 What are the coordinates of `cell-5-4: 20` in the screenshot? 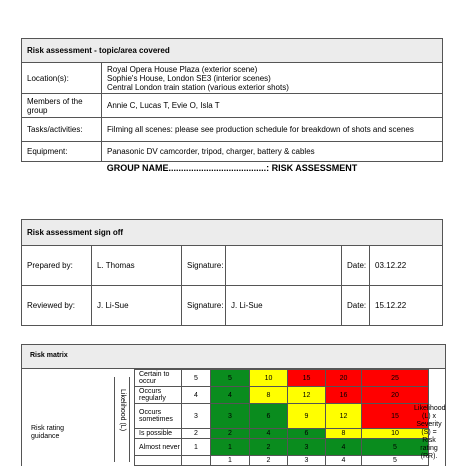 It's located at (344, 378).